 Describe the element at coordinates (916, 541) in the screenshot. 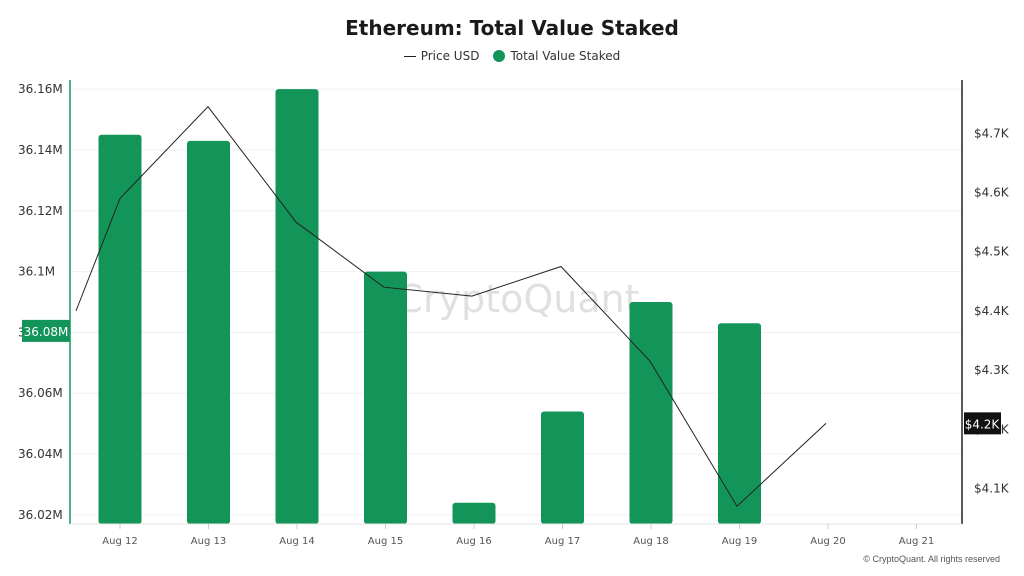

I see `x-tick-label: Aug 21` at that location.